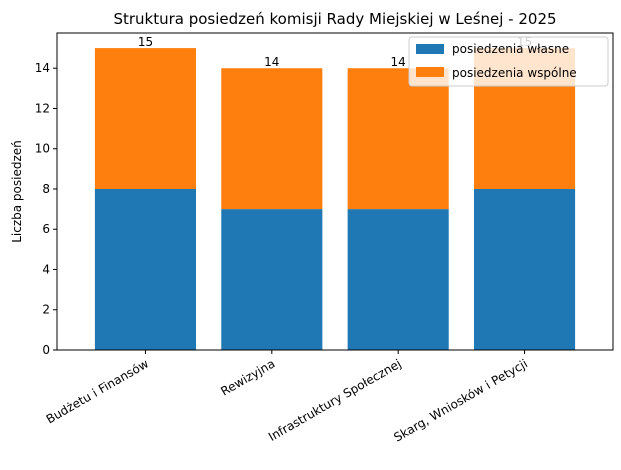  What do you see at coordinates (46, 189) in the screenshot?
I see `y-tick-label-4: 8` at bounding box center [46, 189].